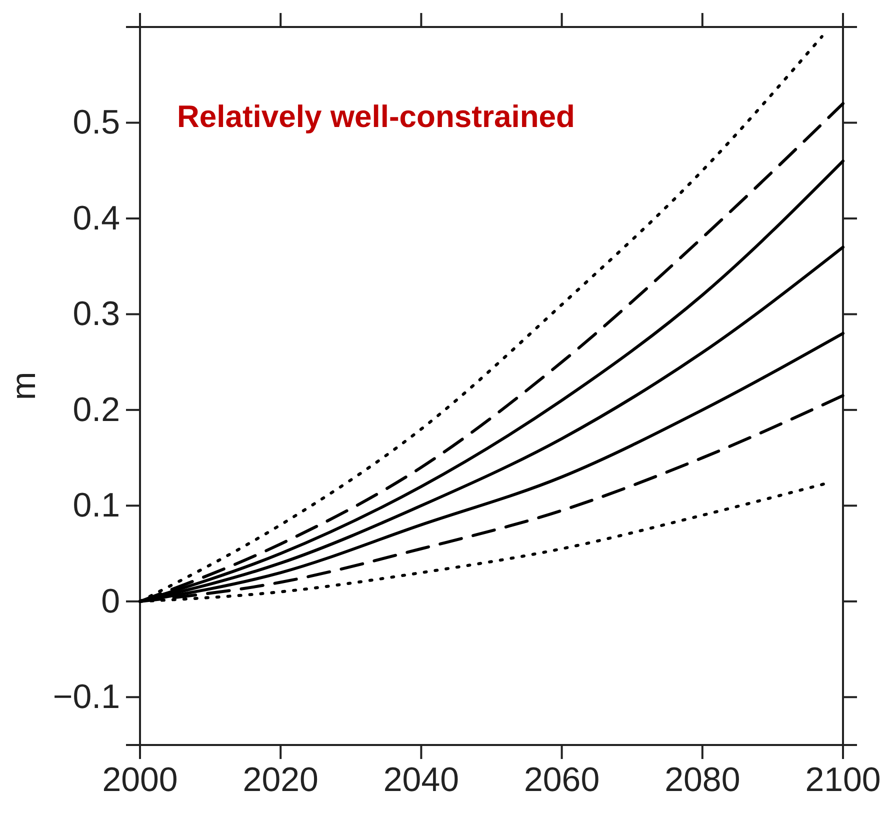 This screenshot has width=887, height=823. I want to click on annotation: Relatively well-constrained, so click(376, 116).